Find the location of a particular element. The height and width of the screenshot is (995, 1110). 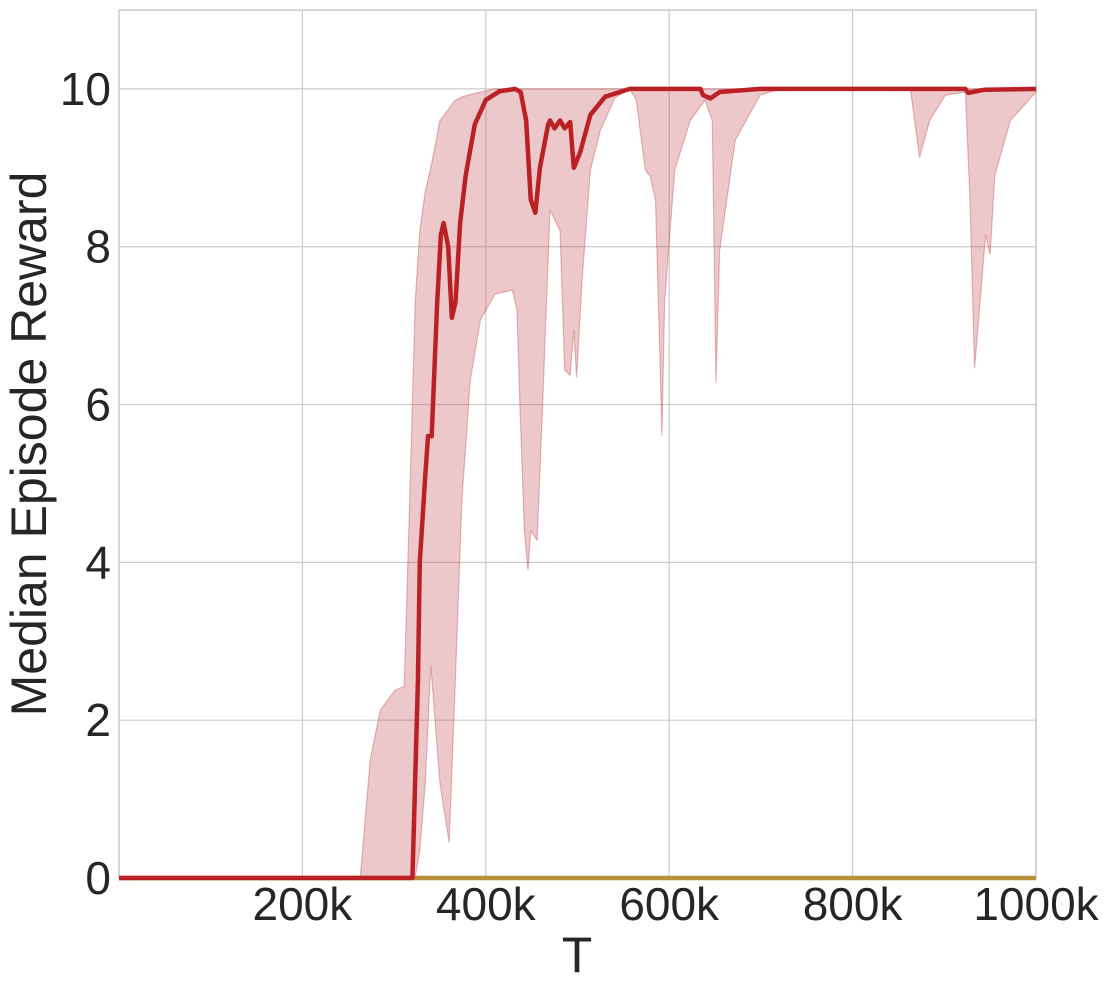

x-axis-label: T is located at coordinates (577, 955).